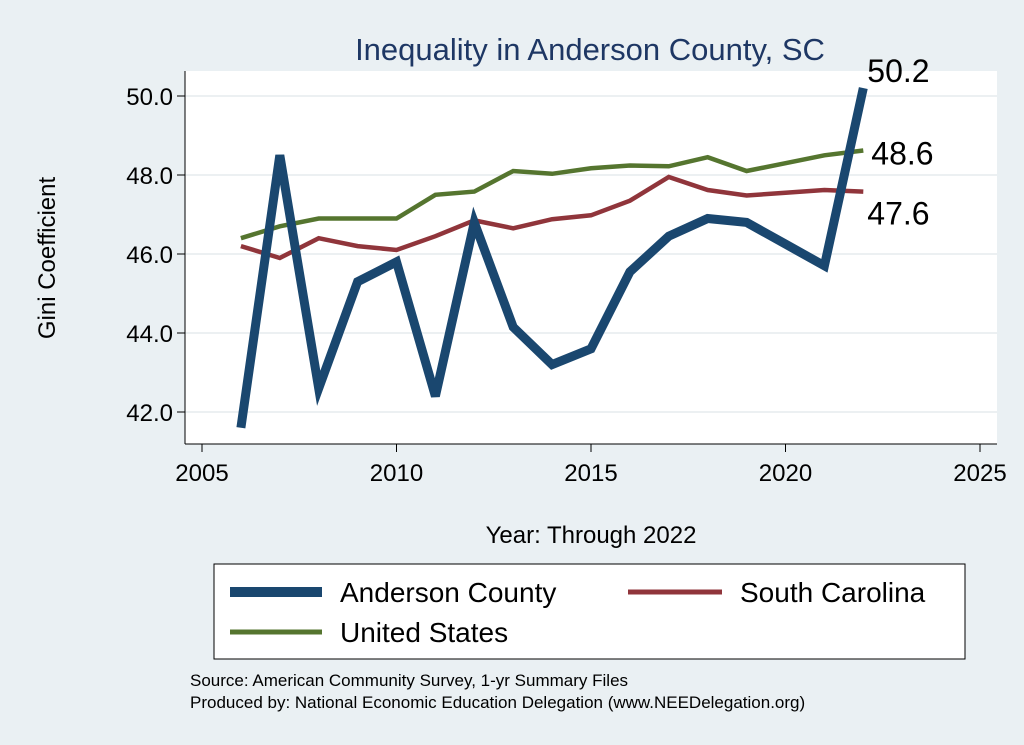 The height and width of the screenshot is (745, 1024). Describe the element at coordinates (833, 592) in the screenshot. I see `legend-label-south-carolina: South Carolina` at that location.